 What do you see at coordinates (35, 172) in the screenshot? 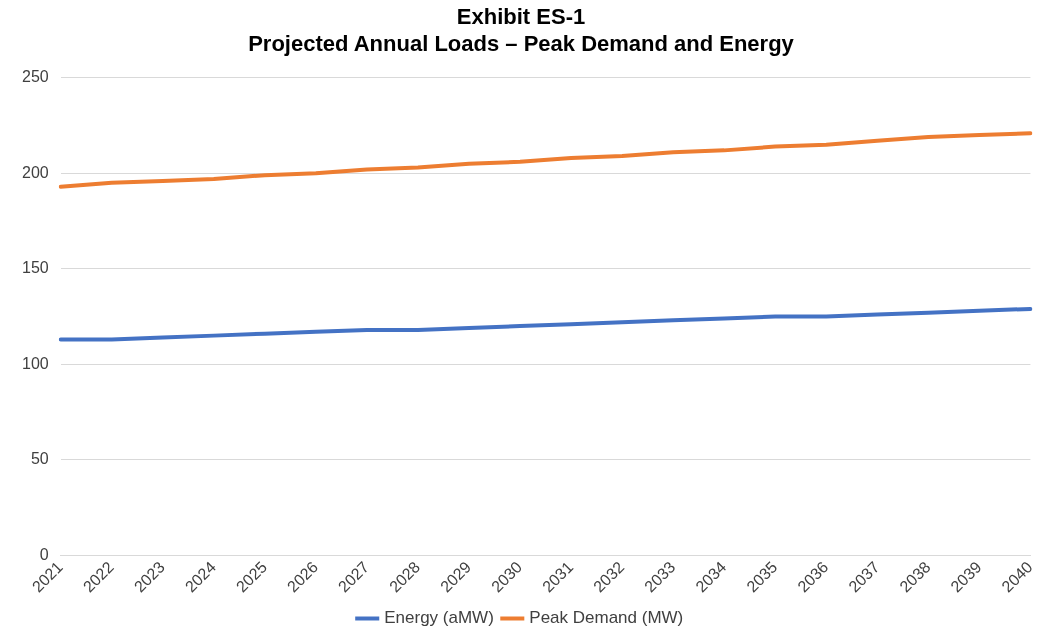
I see `y-tick-label: 200` at bounding box center [35, 172].